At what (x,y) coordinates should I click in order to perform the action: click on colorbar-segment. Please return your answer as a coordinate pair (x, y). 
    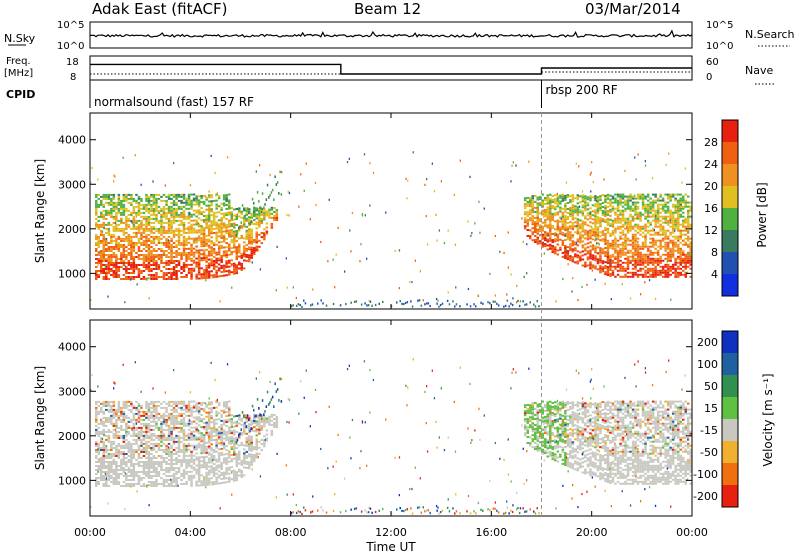
    Looking at the image, I should click on (730, 175).